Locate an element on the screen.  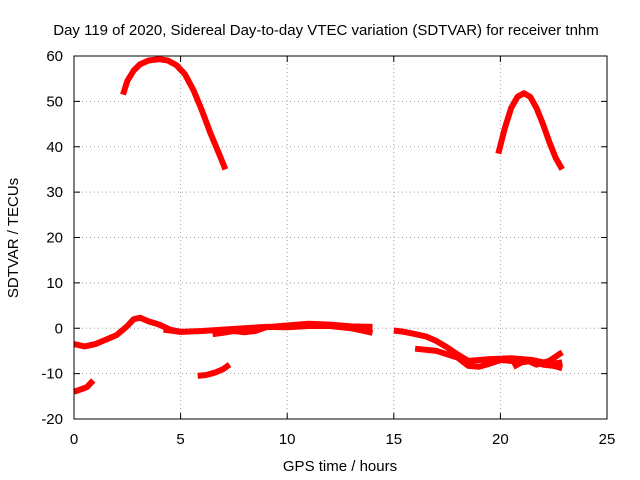
x-tick-label: 0 is located at coordinates (74, 439).